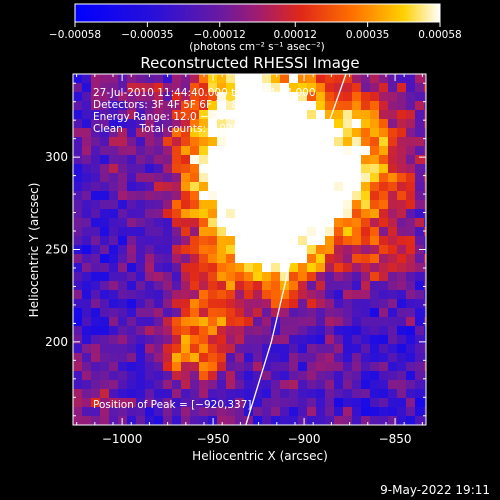 The width and height of the screenshot is (500, 500). I want to click on solar-limb-curve, so click(296, 249).